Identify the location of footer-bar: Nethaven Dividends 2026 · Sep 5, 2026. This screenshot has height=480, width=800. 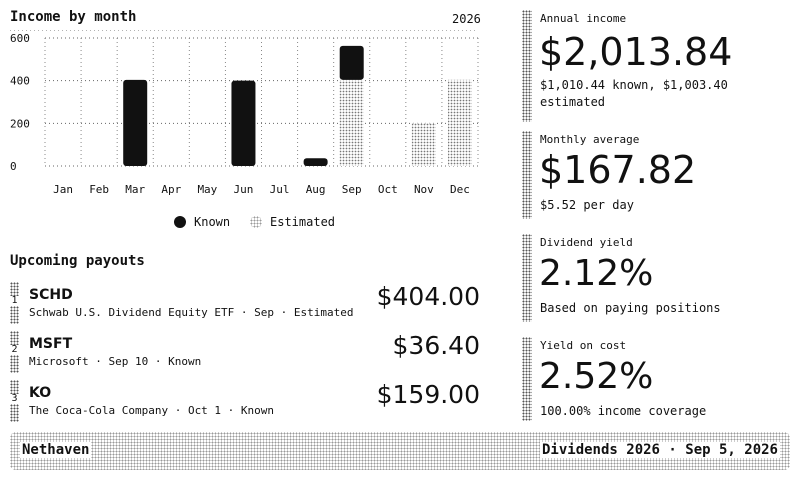
(400, 451).